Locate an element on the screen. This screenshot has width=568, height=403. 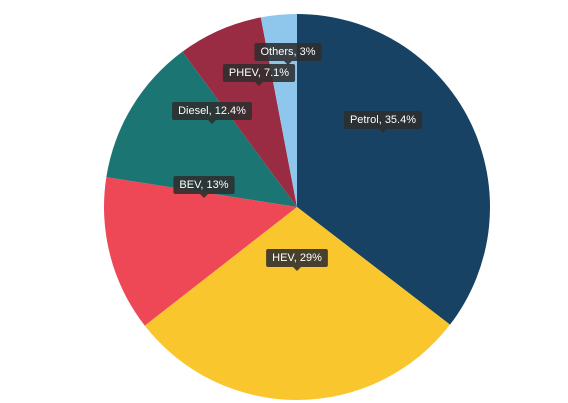
label-text: PHEV, 7.1% is located at coordinates (259, 73).